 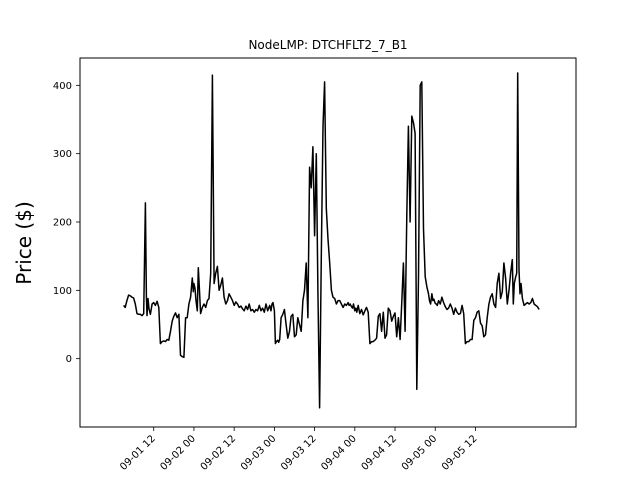 What do you see at coordinates (339, 453) in the screenshot?
I see `x-tick-label: 09-04 00` at bounding box center [339, 453].